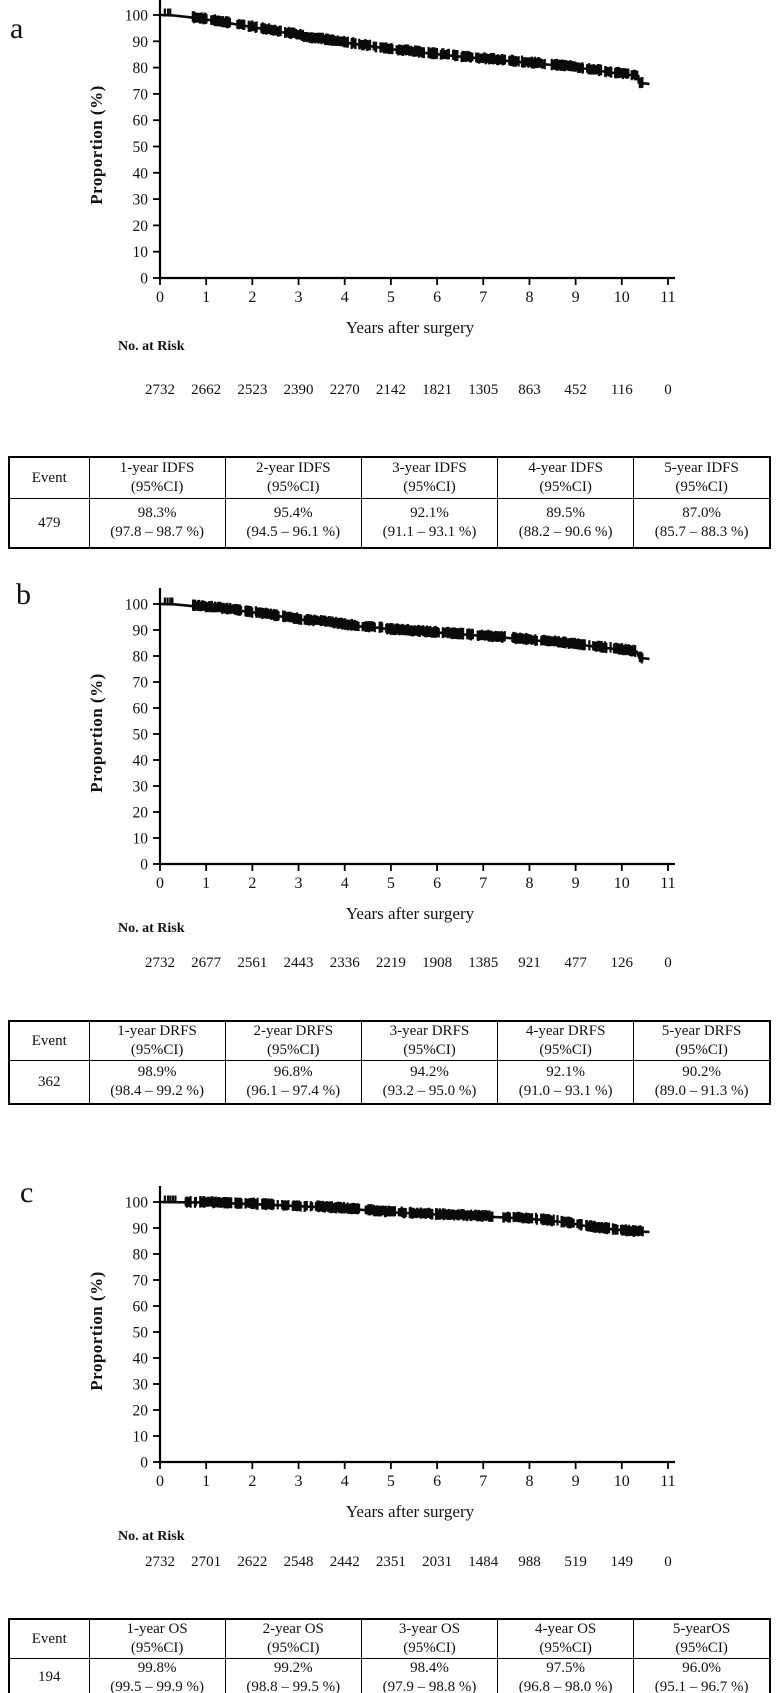  Describe the element at coordinates (483, 390) in the screenshot. I see `risk-count: 1305` at that location.